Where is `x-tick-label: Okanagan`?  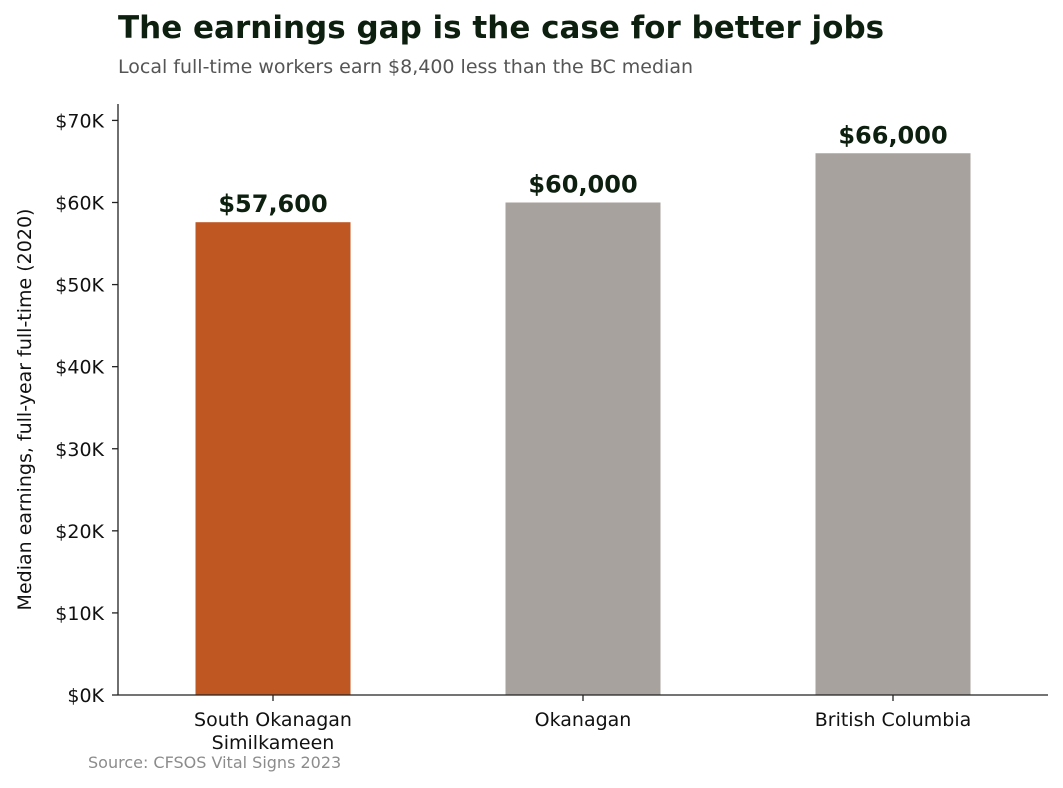
x-tick-label: Okanagan is located at coordinates (583, 720).